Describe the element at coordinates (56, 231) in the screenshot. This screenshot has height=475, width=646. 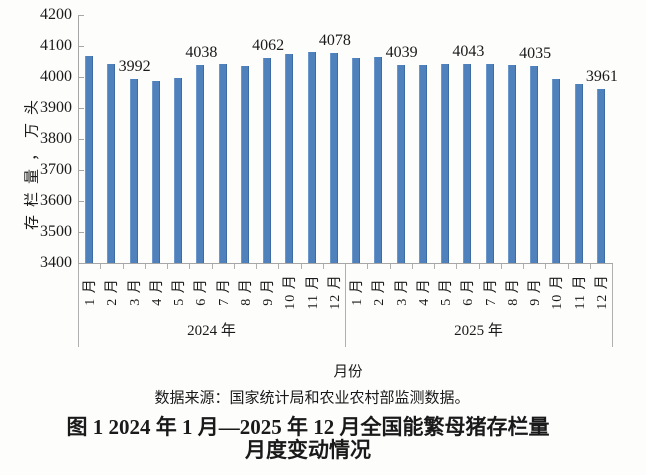
I see `y-tick-label: 3500` at that location.